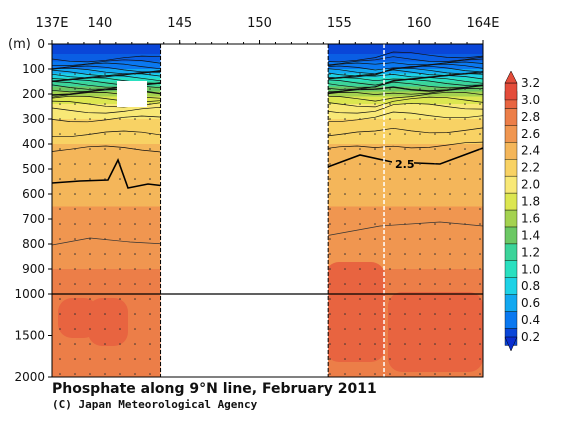  I want to click on depth-unit-label: (m), so click(19, 44).